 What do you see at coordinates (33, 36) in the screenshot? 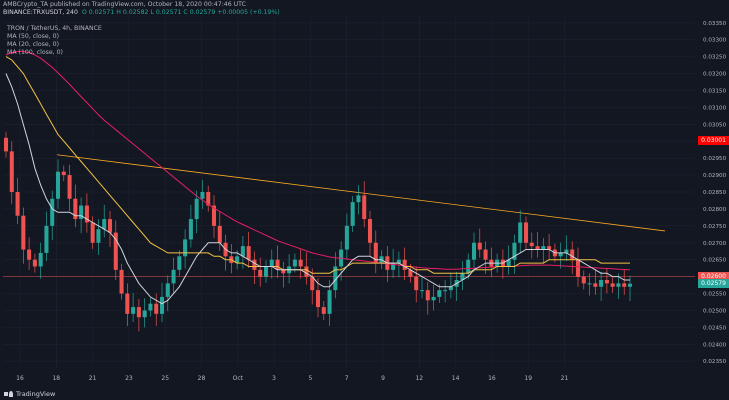
I see `legend-ma50: MA (50, close, 0)` at bounding box center [33, 36].